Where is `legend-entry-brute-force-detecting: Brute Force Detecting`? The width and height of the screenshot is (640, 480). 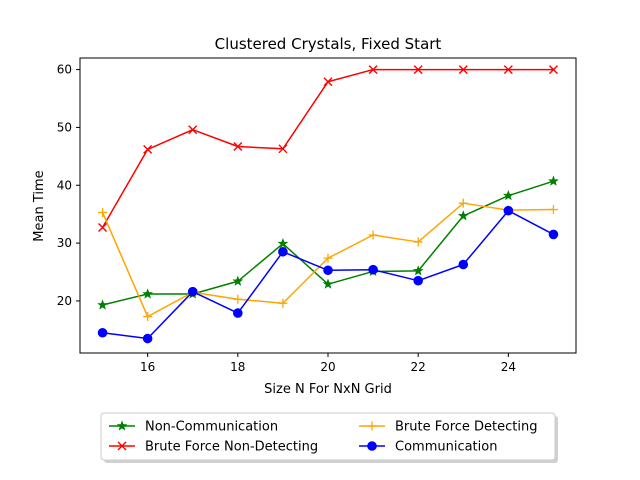
legend-entry-brute-force-detecting: Brute Force Detecting is located at coordinates (448, 427).